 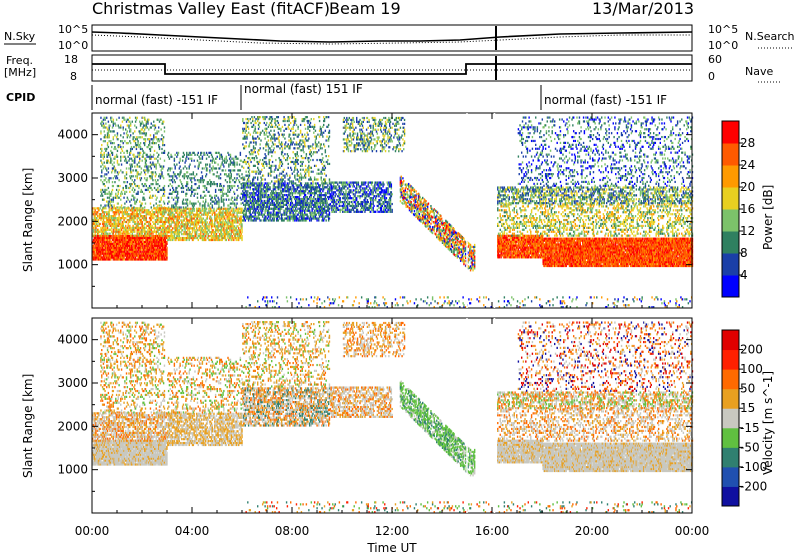 I want to click on noise-sky-line, so click(x=392, y=37).